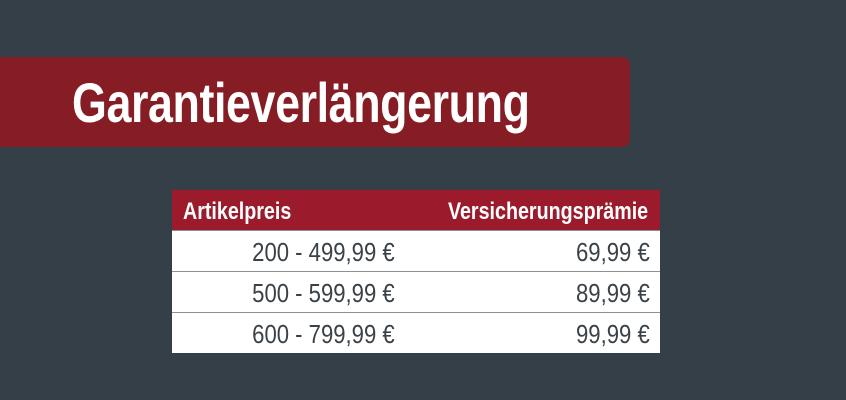 The height and width of the screenshot is (400, 846). I want to click on premium-cell: 89,99 €, so click(613, 293).